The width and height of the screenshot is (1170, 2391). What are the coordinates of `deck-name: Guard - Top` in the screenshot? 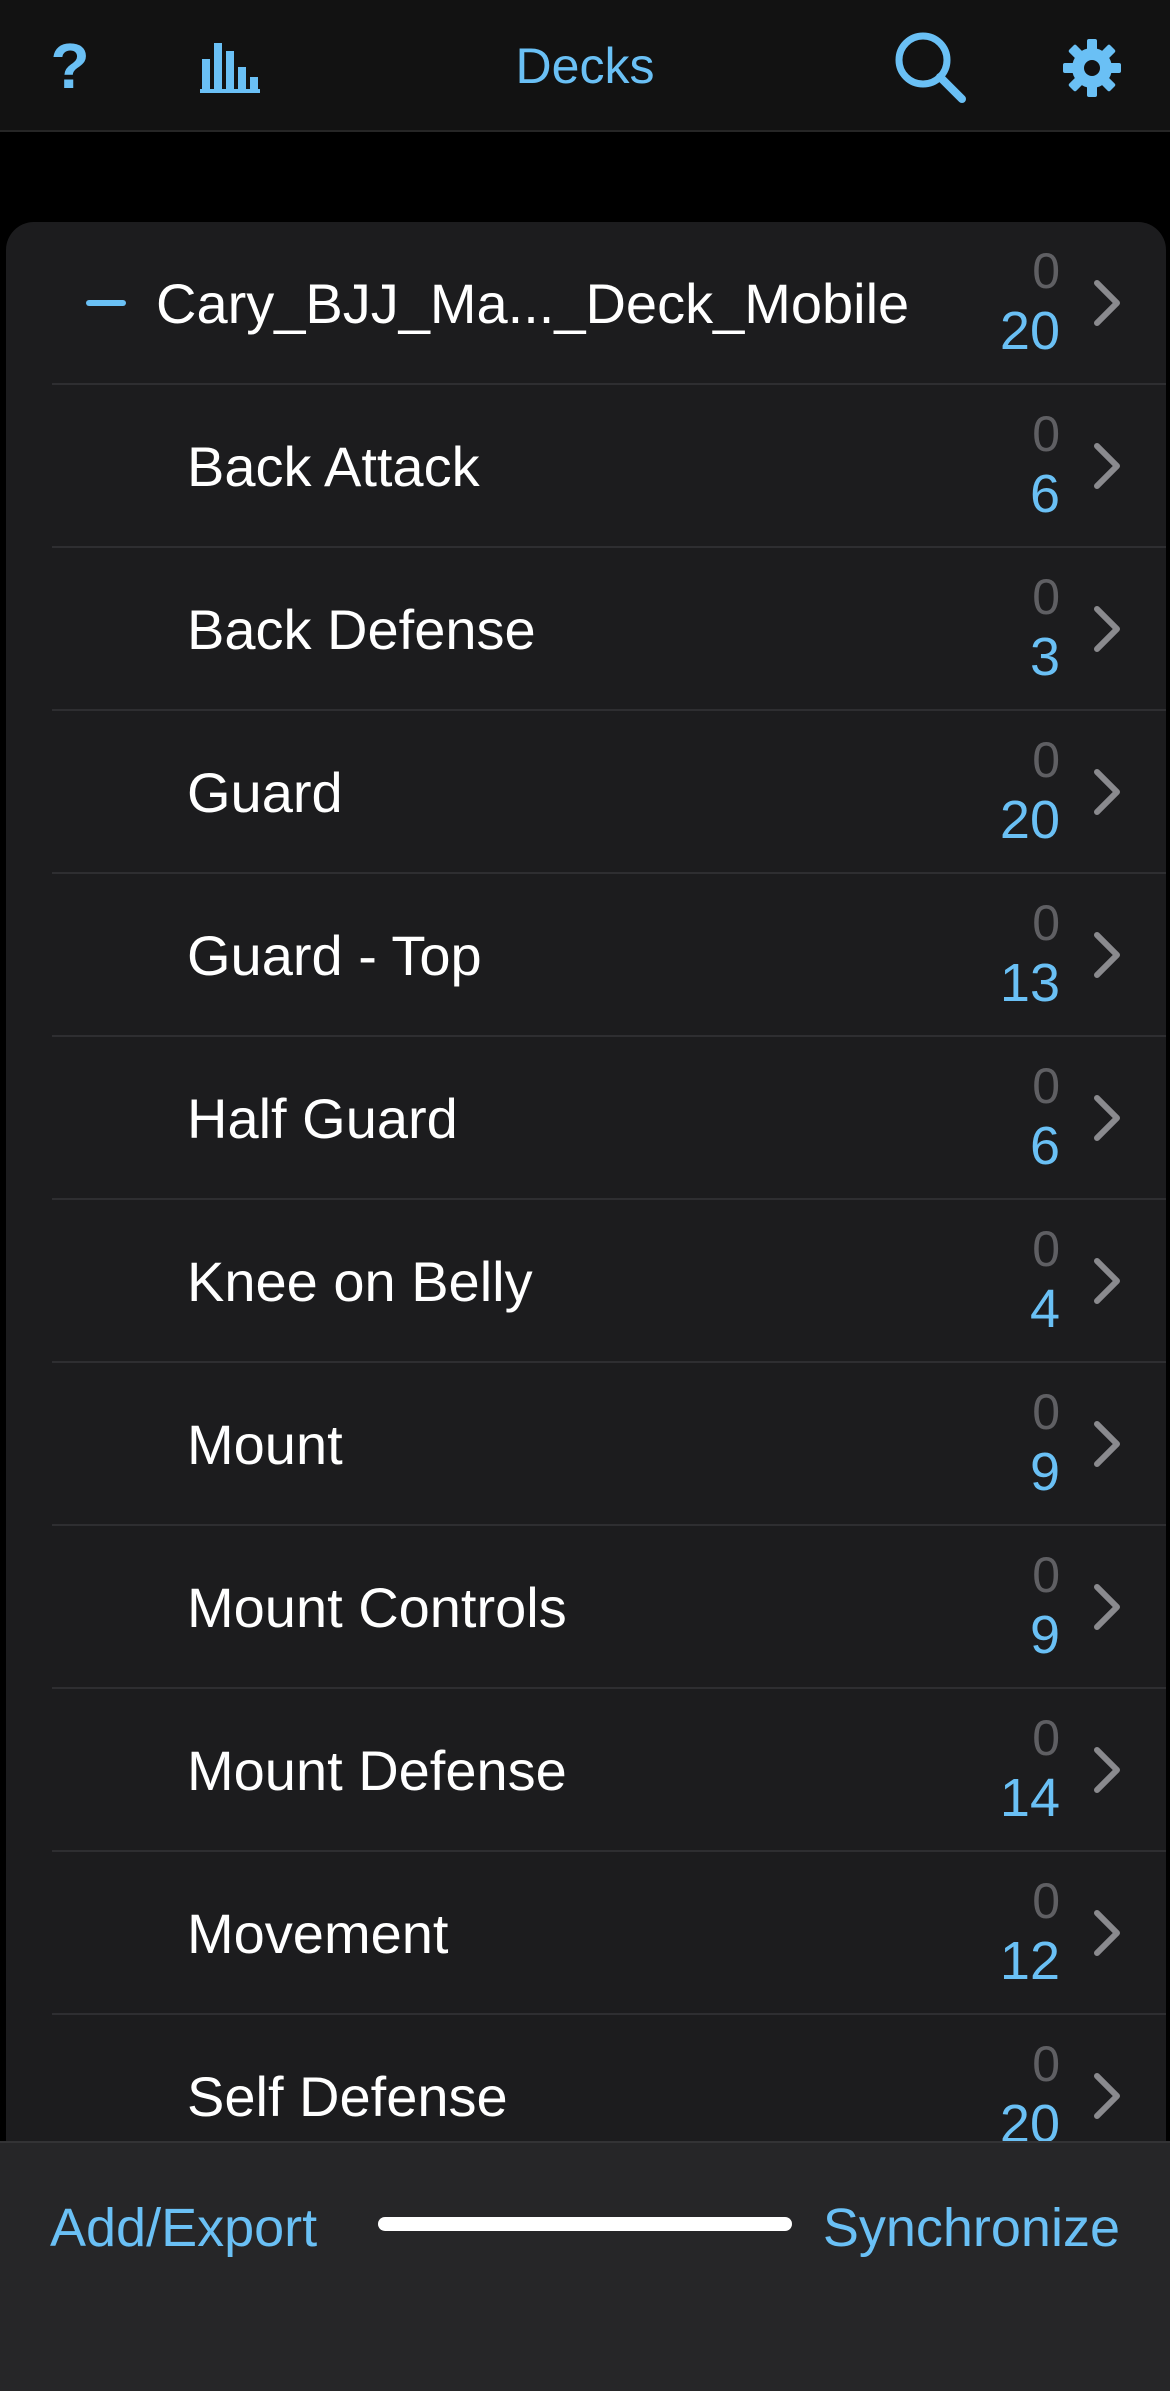 It's located at (334, 955).